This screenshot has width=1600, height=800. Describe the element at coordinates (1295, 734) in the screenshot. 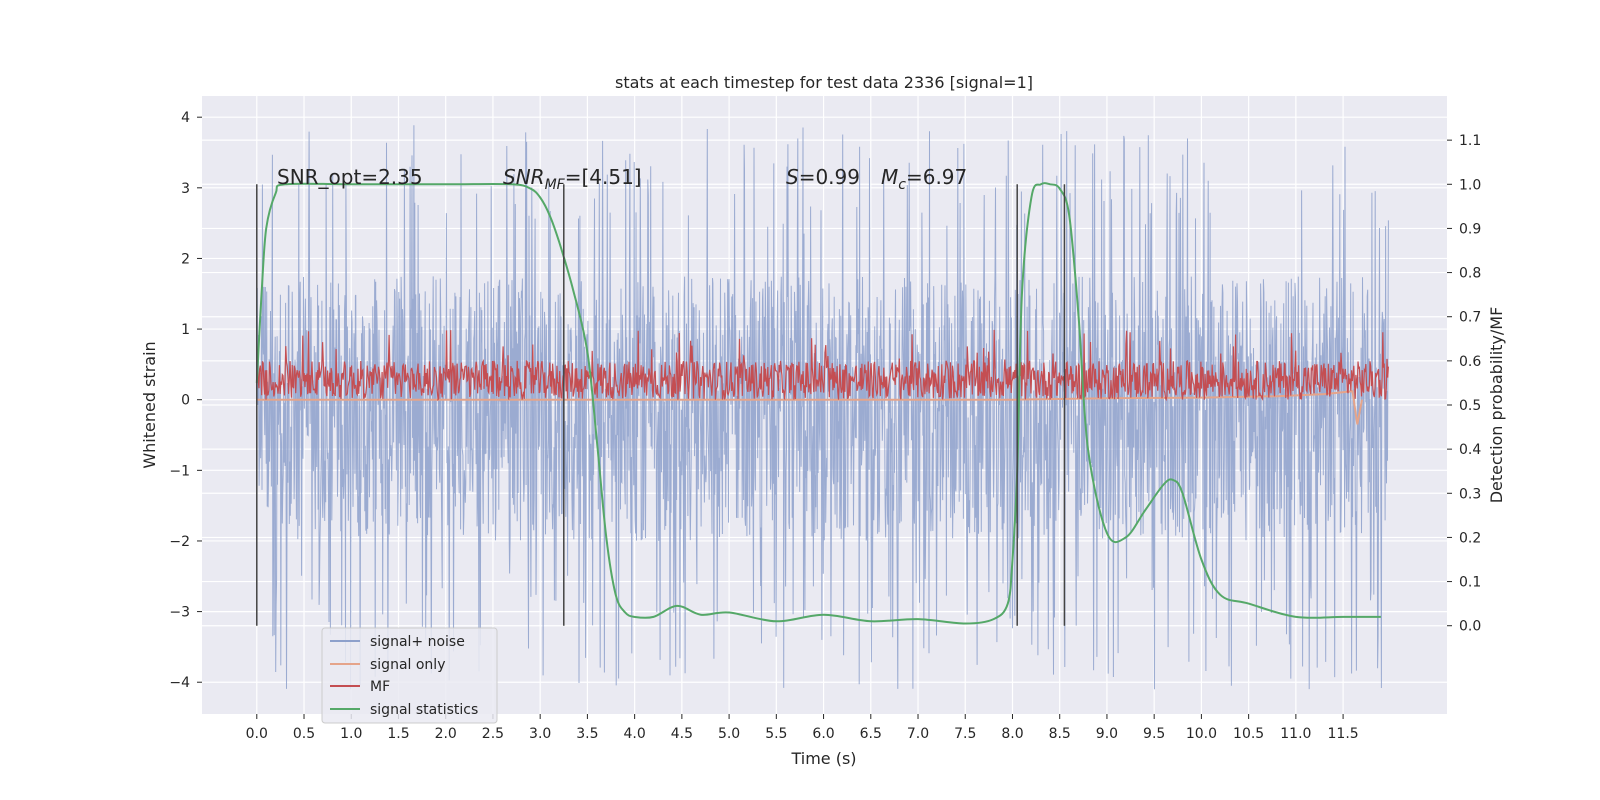

I see `x-tick-label: 11.0` at that location.